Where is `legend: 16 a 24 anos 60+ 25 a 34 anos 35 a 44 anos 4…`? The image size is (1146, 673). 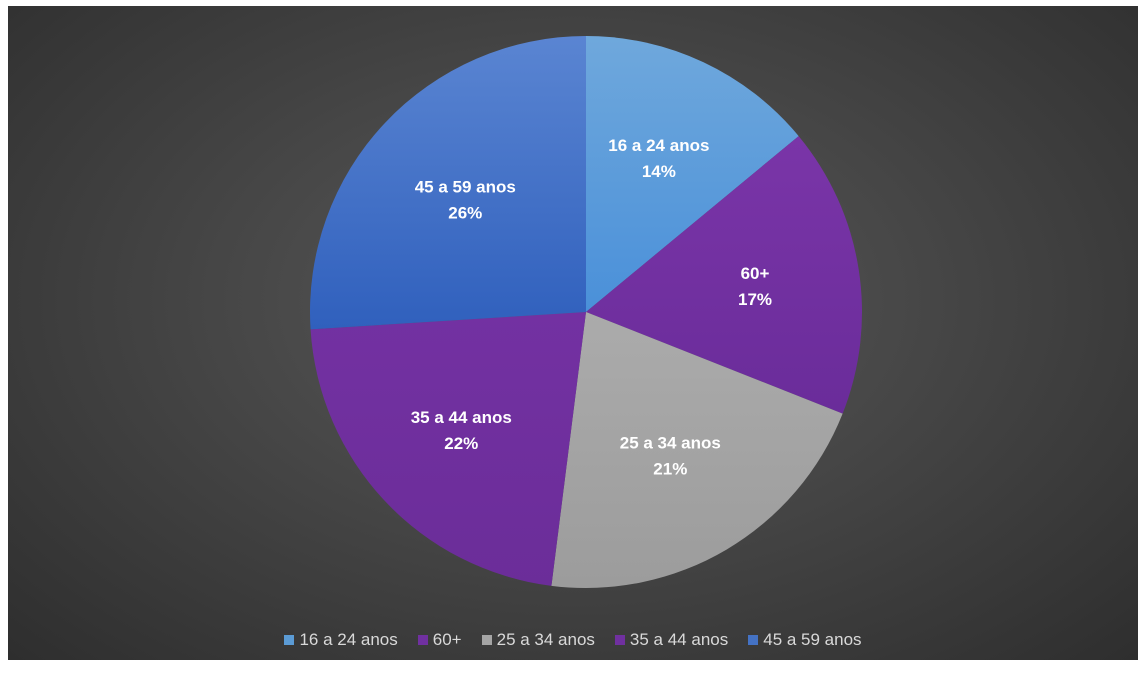 legend: 16 a 24 anos 60+ 25 a 34 anos 35 a 44 anos 4… is located at coordinates (573, 640).